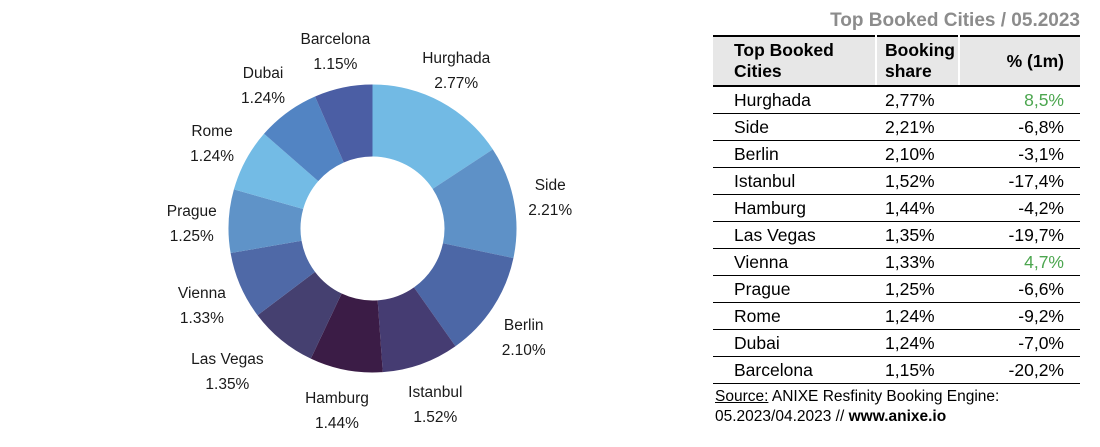  Describe the element at coordinates (794, 127) in the screenshot. I see `cell-city: Side` at that location.